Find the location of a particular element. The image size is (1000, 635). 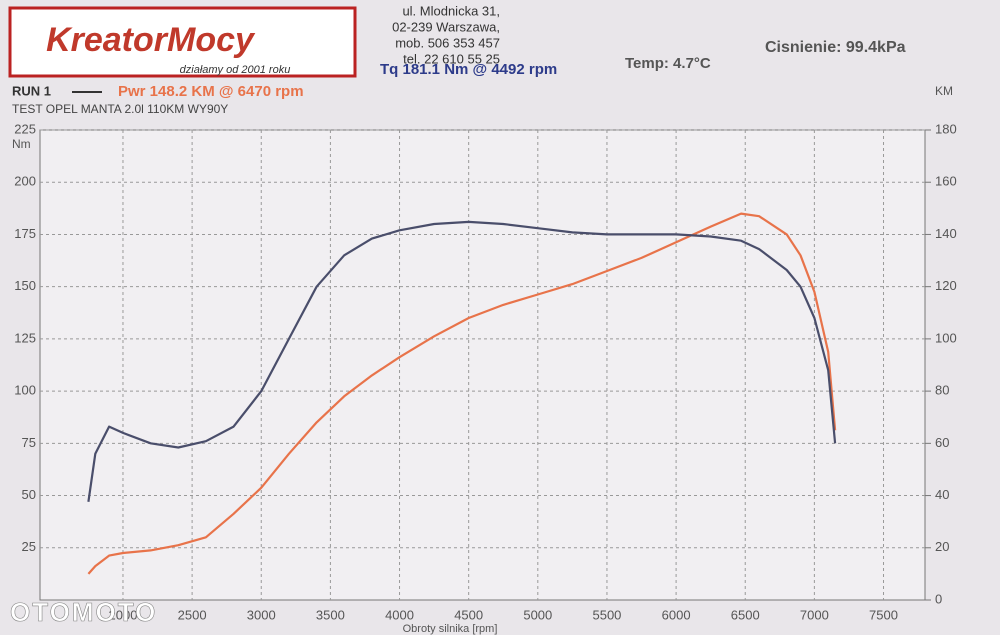

x-tick-label: 5500 is located at coordinates (606, 614).